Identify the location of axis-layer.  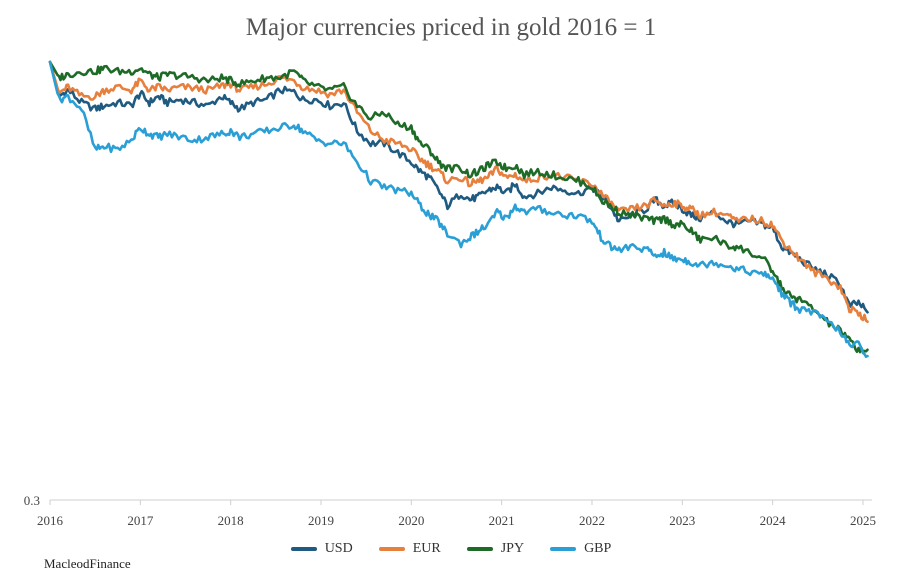
(460, 502).